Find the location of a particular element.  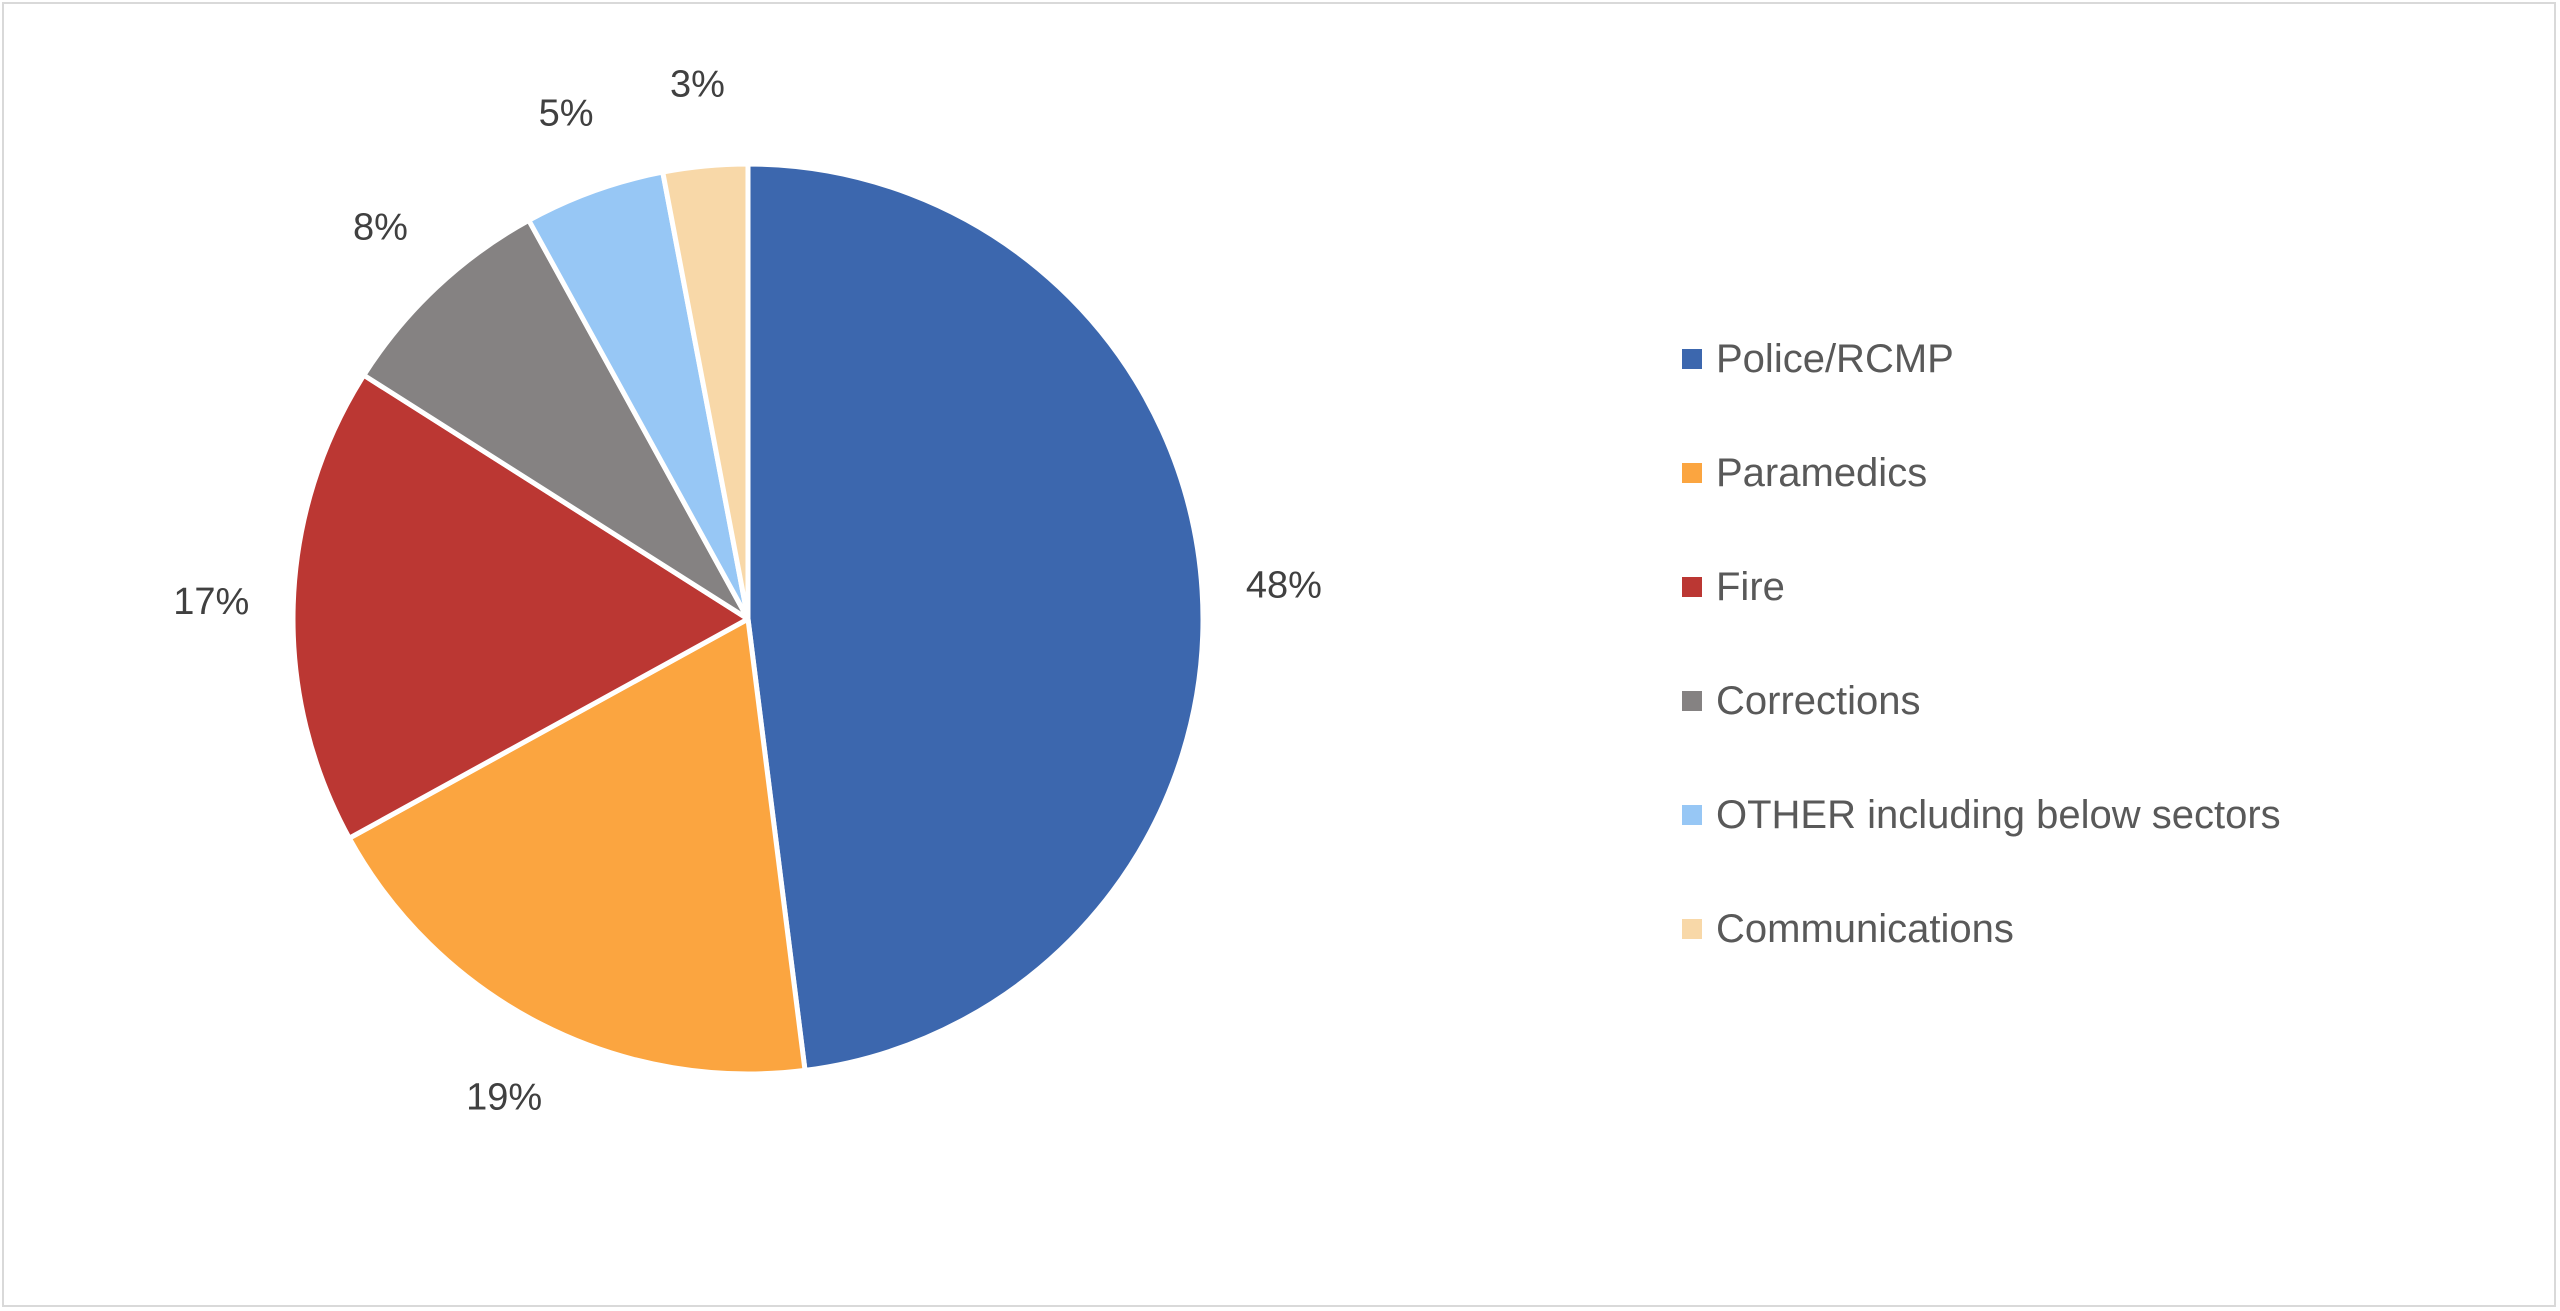

legend-label-paramedics: Paramedics is located at coordinates (1822, 472).